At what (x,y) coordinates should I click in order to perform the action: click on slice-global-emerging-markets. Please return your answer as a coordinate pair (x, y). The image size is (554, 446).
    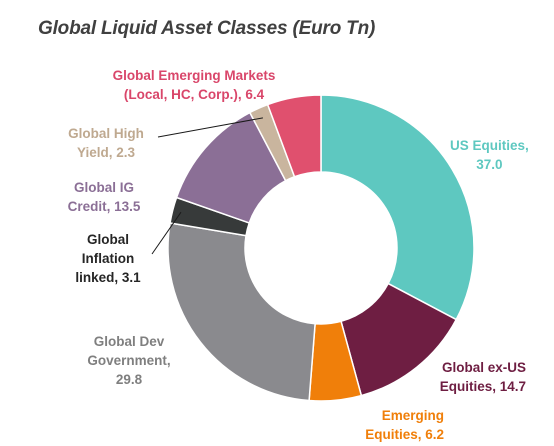
    Looking at the image, I should click on (294, 136).